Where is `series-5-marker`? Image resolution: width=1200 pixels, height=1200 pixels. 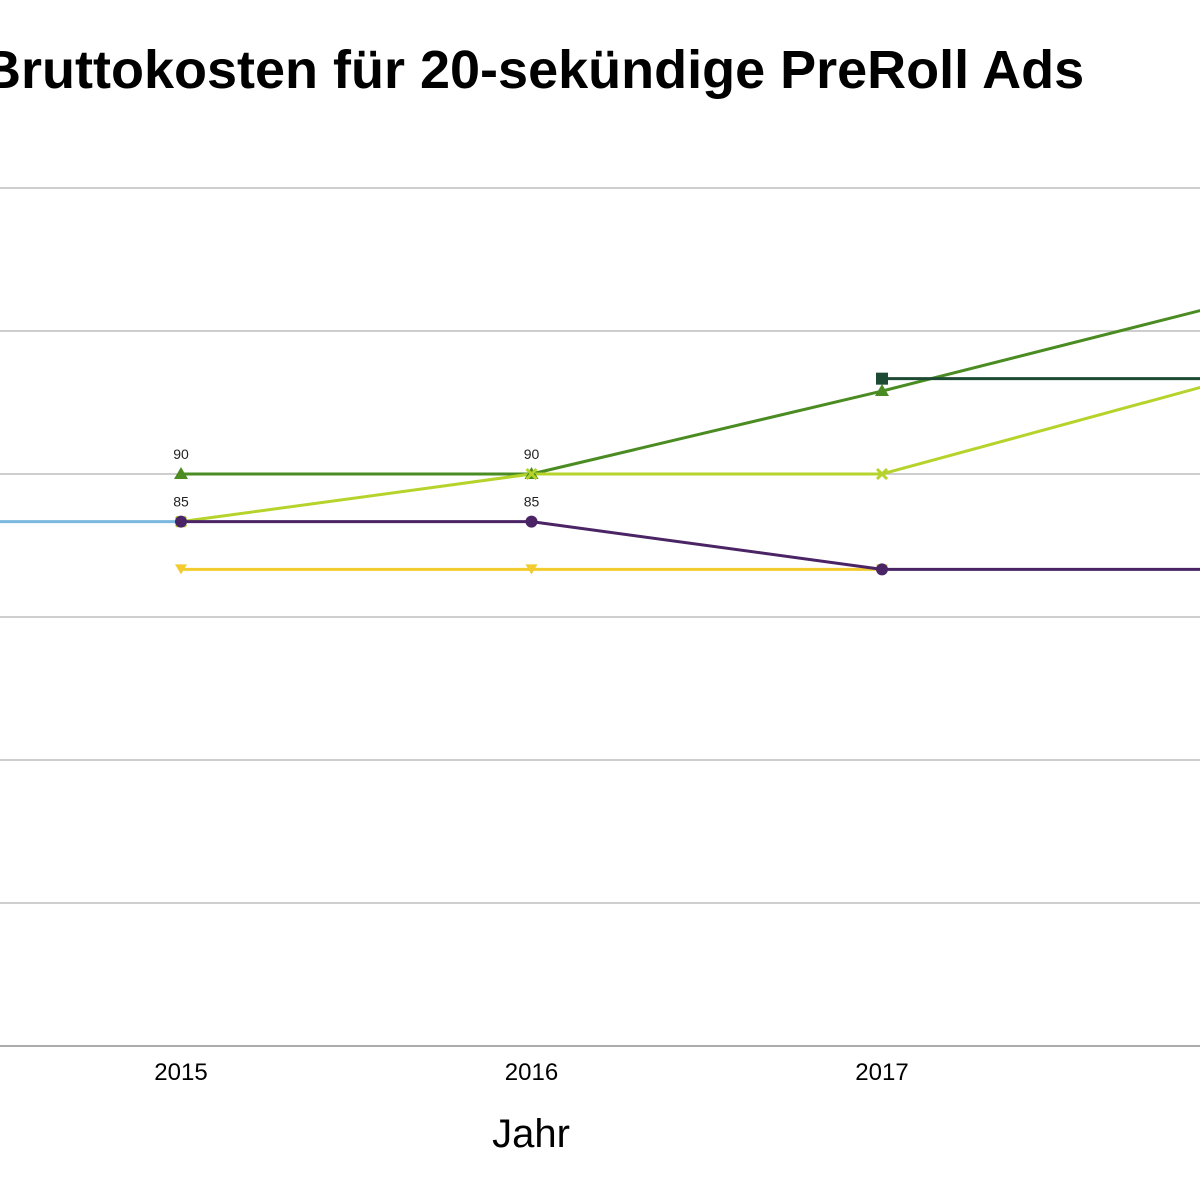 series-5-marker is located at coordinates (882, 378).